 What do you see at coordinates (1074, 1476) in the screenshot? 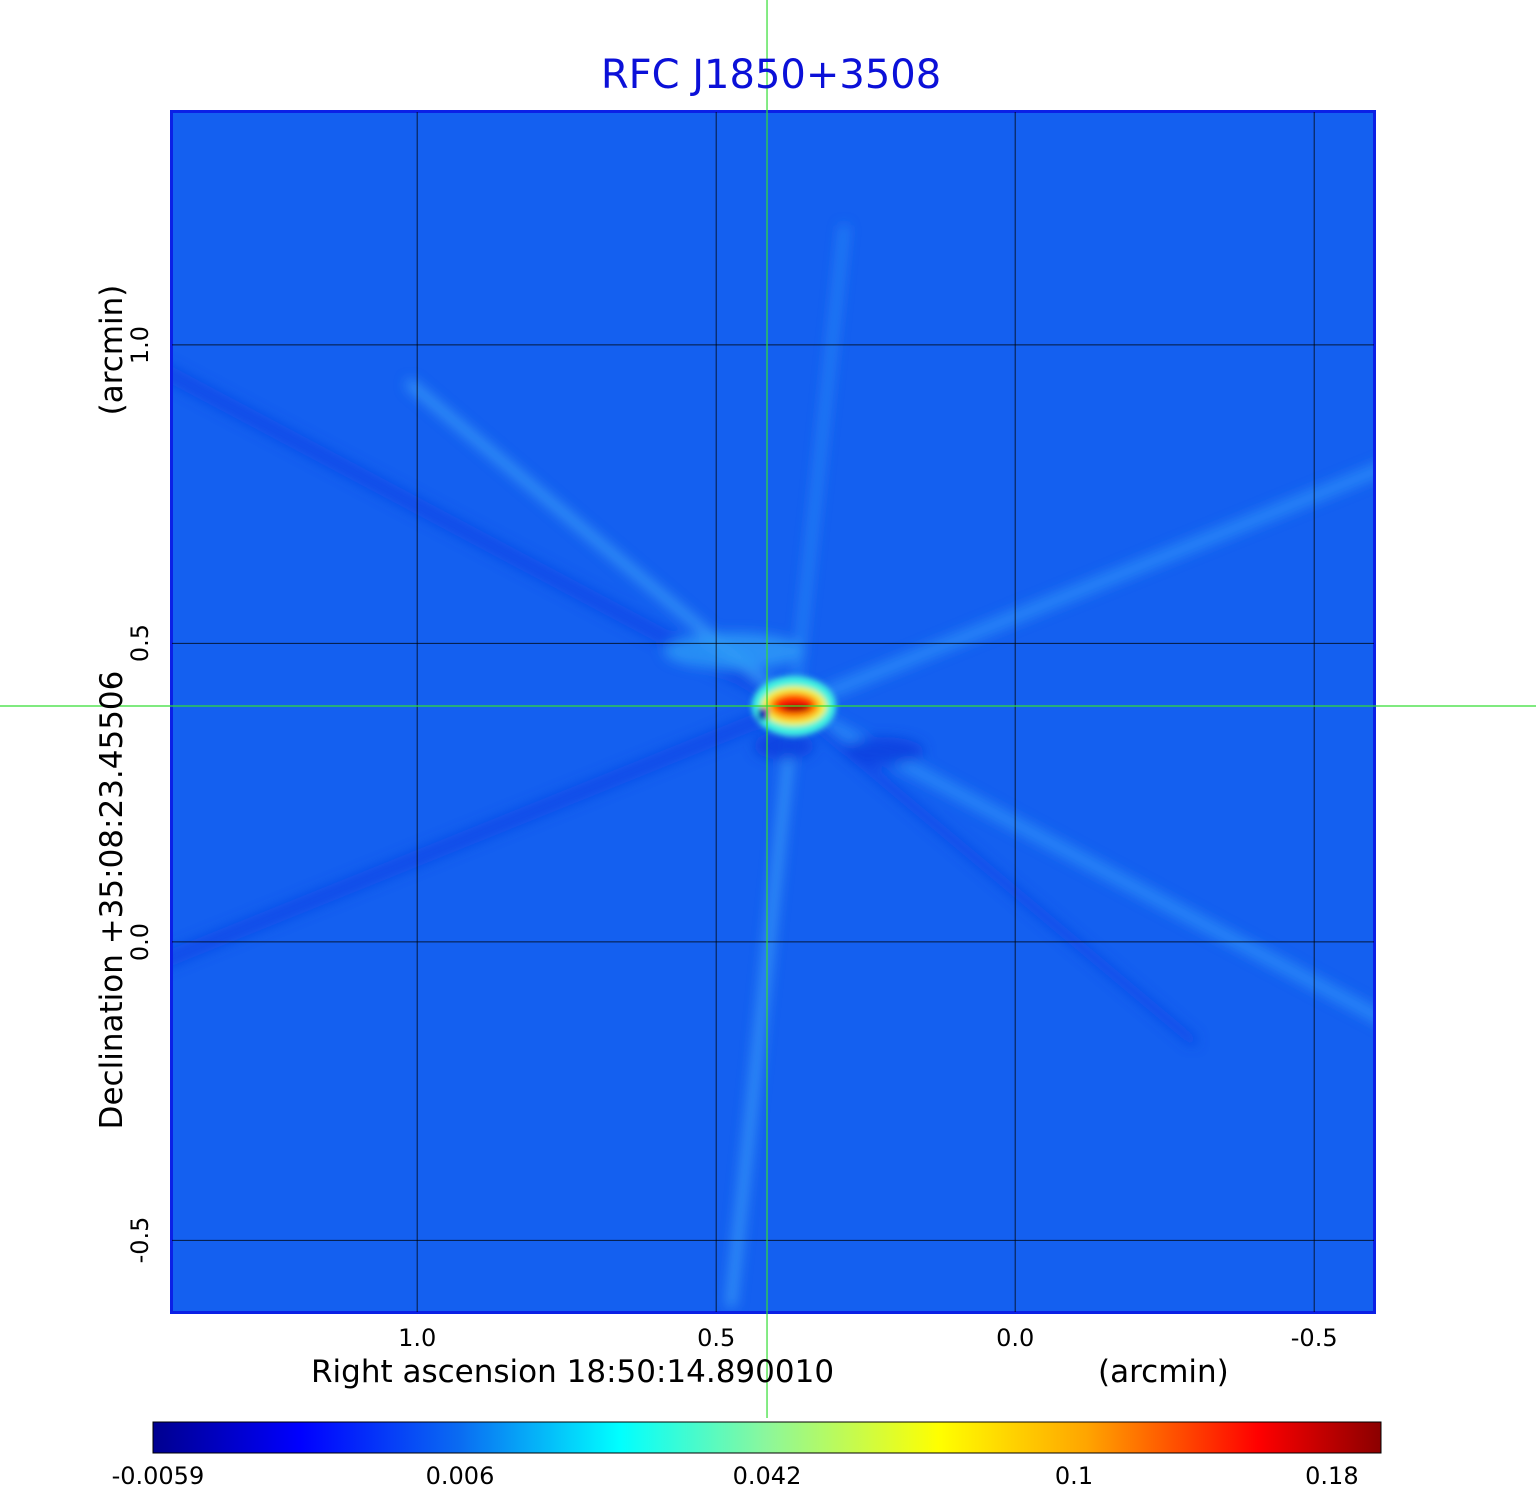
I see `colorbar-tick-label: 0.1` at bounding box center [1074, 1476].